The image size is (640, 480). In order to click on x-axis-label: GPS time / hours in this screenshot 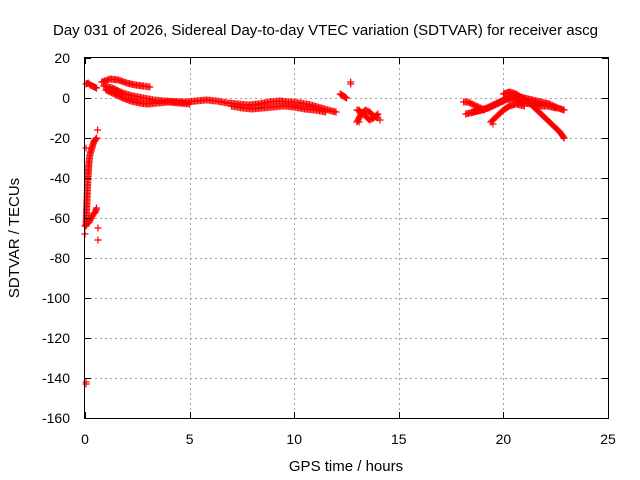, I will do `click(346, 466)`.